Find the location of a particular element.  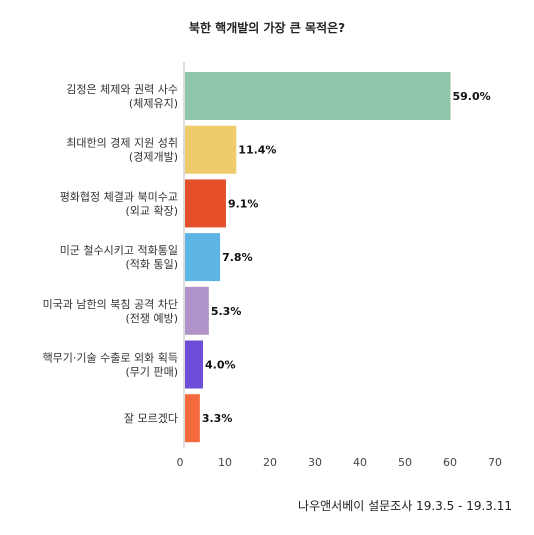

category-label: (경제개발) is located at coordinates (153, 157).